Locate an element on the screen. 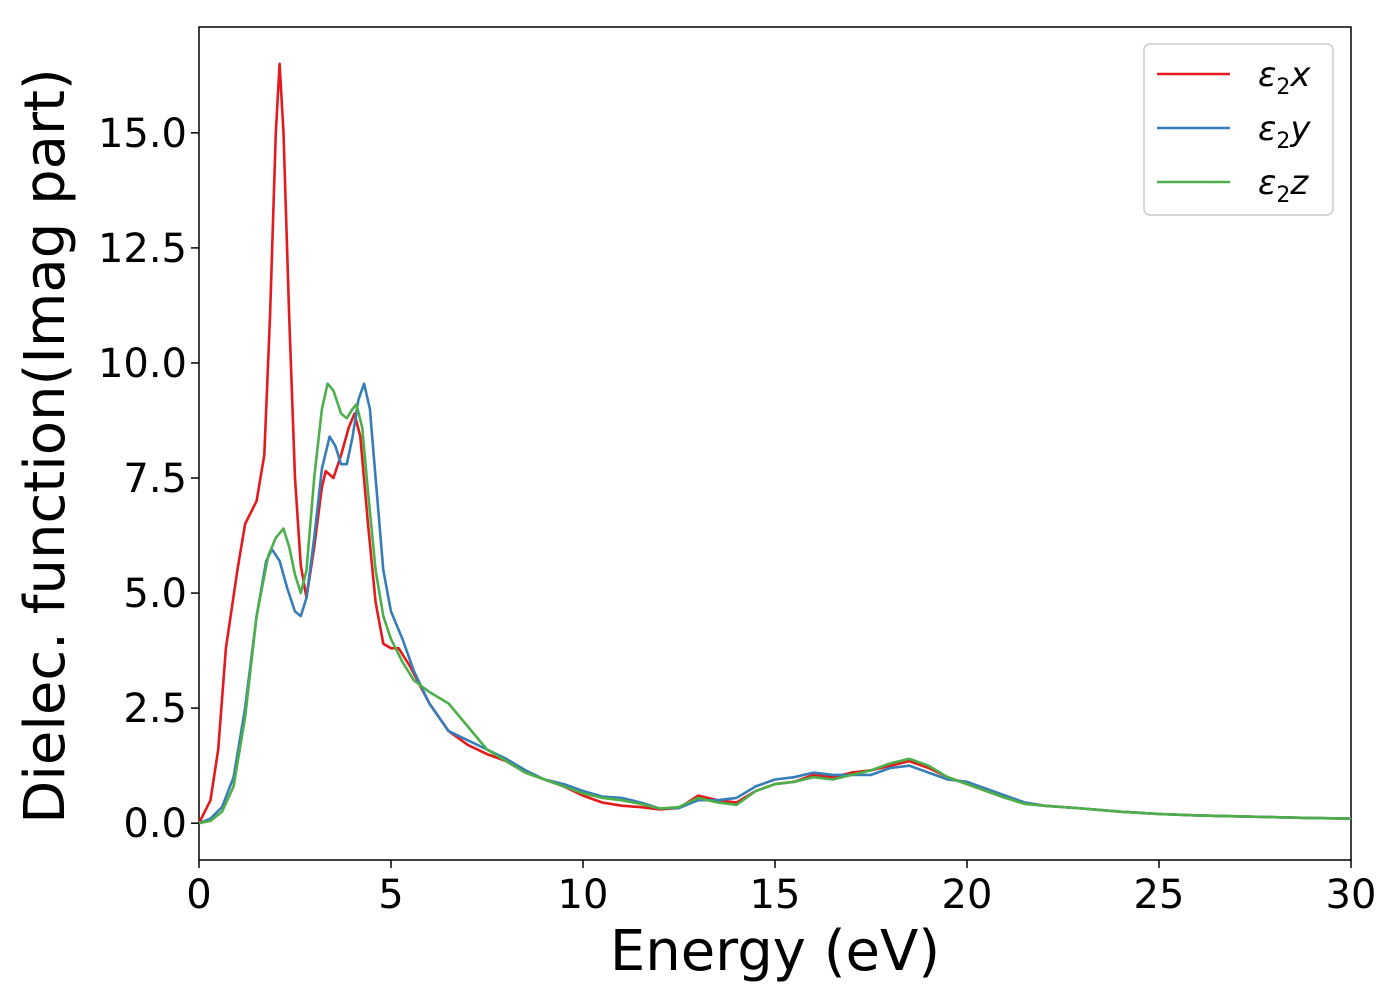 This screenshot has width=1400, height=1000. legend-entry-y: ε2y is located at coordinates (1284, 131).